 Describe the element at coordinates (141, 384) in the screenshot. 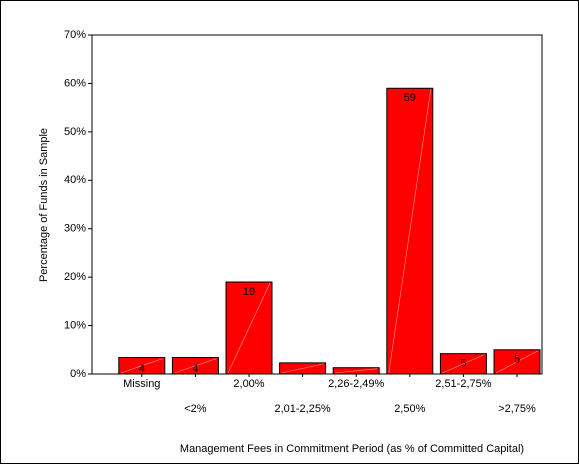

I see `x-tick-label: Missing` at that location.